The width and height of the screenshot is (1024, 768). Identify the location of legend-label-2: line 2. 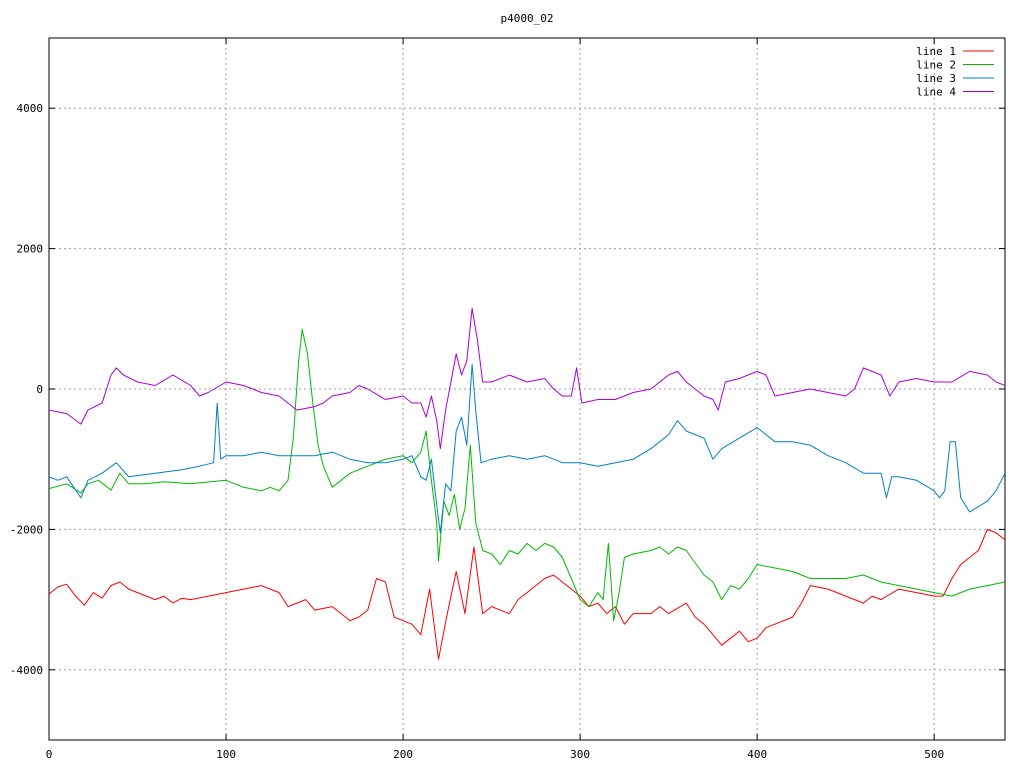
(936, 65).